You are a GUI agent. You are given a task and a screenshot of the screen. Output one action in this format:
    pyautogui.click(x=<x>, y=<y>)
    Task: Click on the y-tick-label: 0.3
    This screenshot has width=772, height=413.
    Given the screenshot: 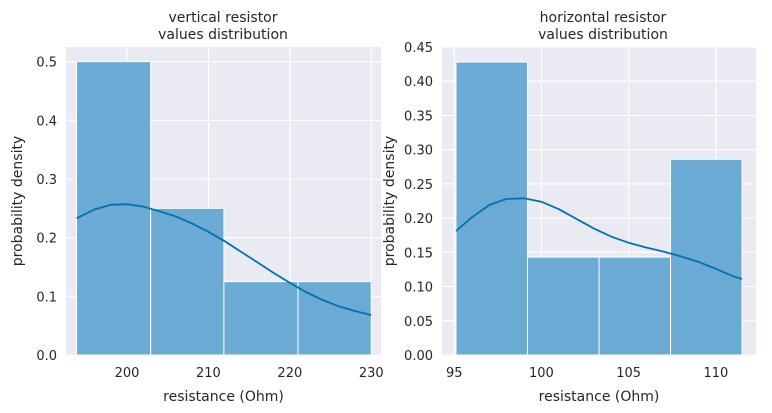 What is the action you would take?
    pyautogui.click(x=46, y=180)
    